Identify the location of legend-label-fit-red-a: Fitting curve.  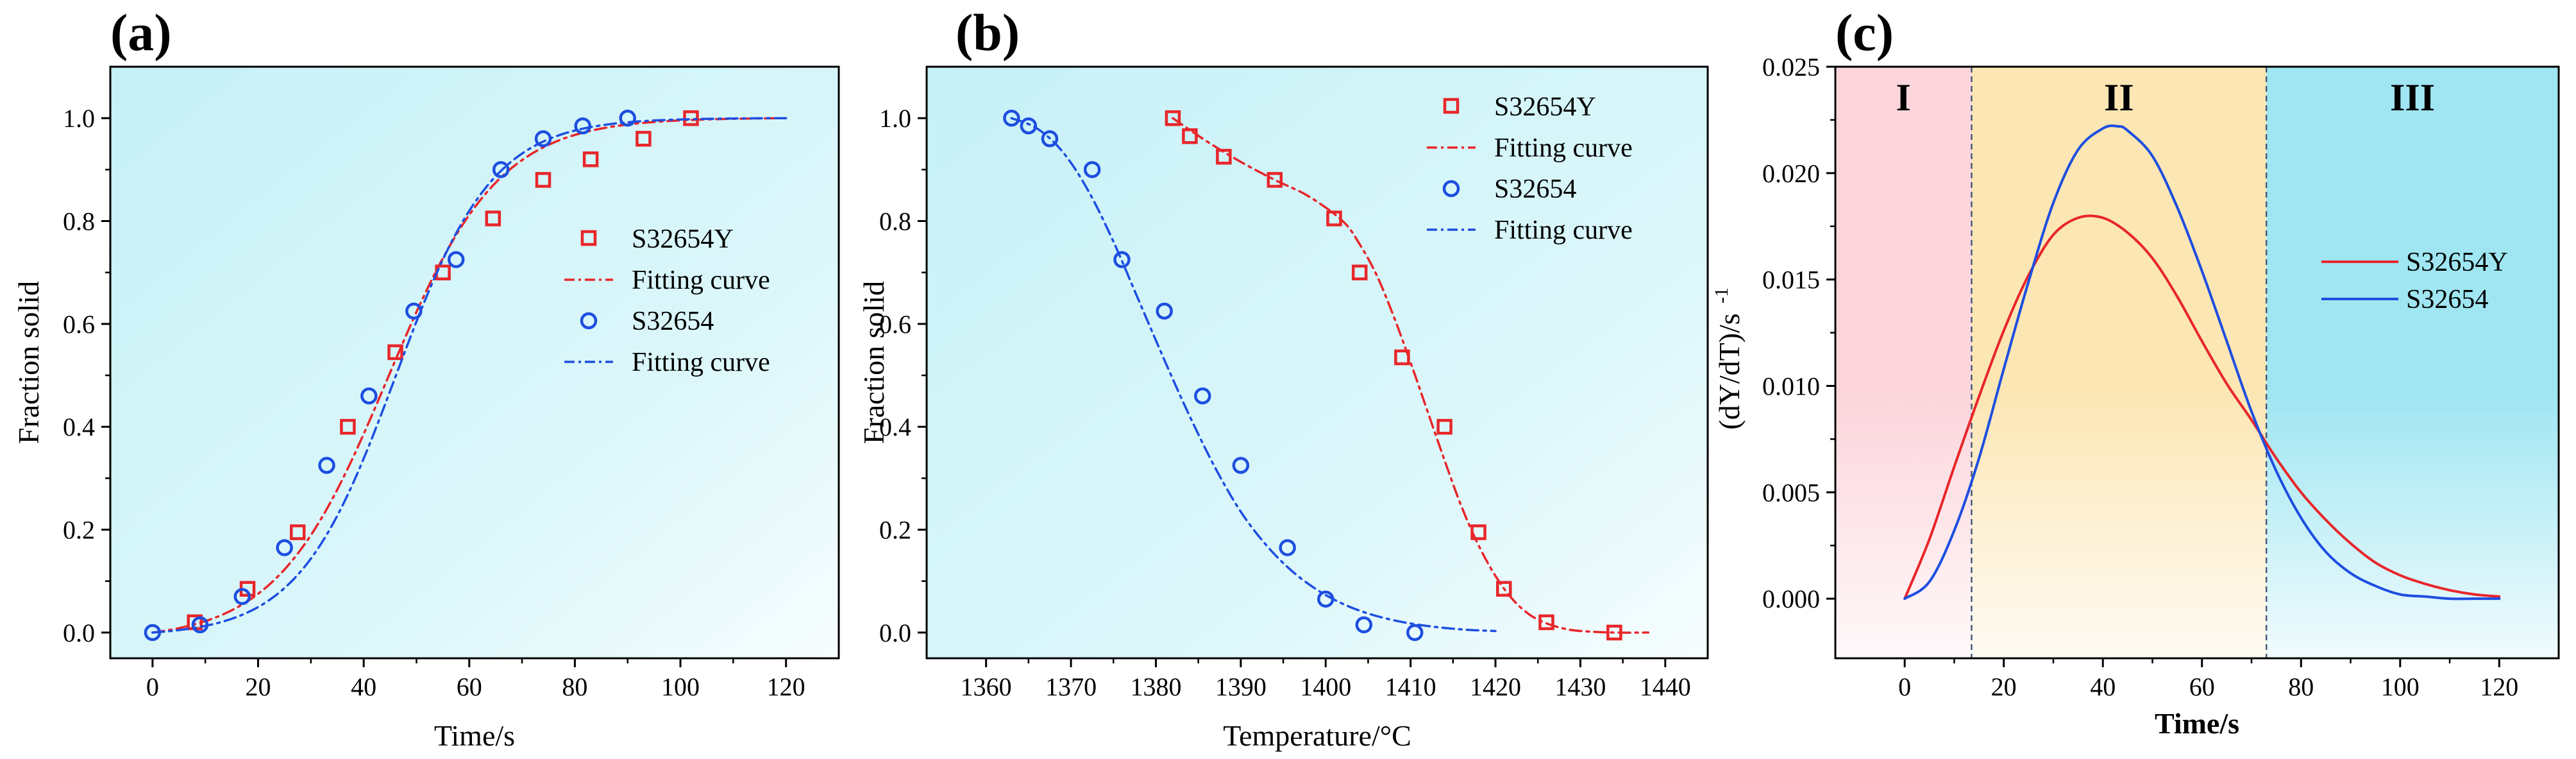
(701, 280).